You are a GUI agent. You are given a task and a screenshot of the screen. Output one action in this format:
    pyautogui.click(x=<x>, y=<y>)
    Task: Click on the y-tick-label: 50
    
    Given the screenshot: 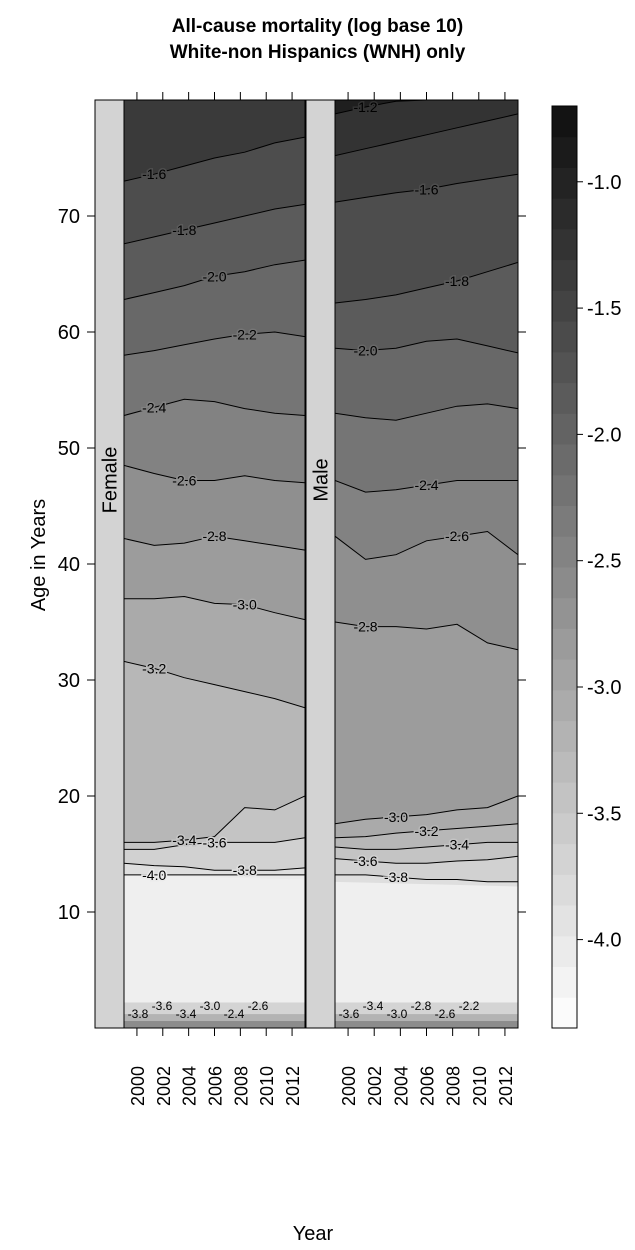 What is the action you would take?
    pyautogui.click(x=69, y=449)
    